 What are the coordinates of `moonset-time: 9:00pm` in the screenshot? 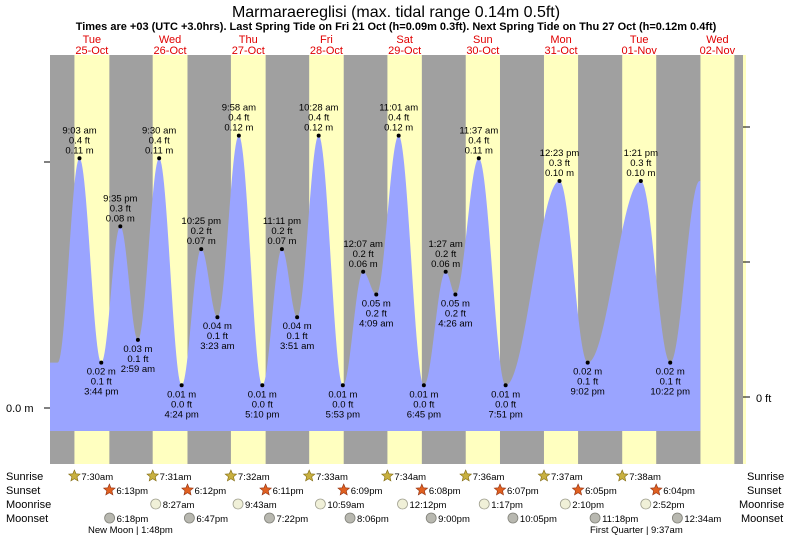 It's located at (454, 519).